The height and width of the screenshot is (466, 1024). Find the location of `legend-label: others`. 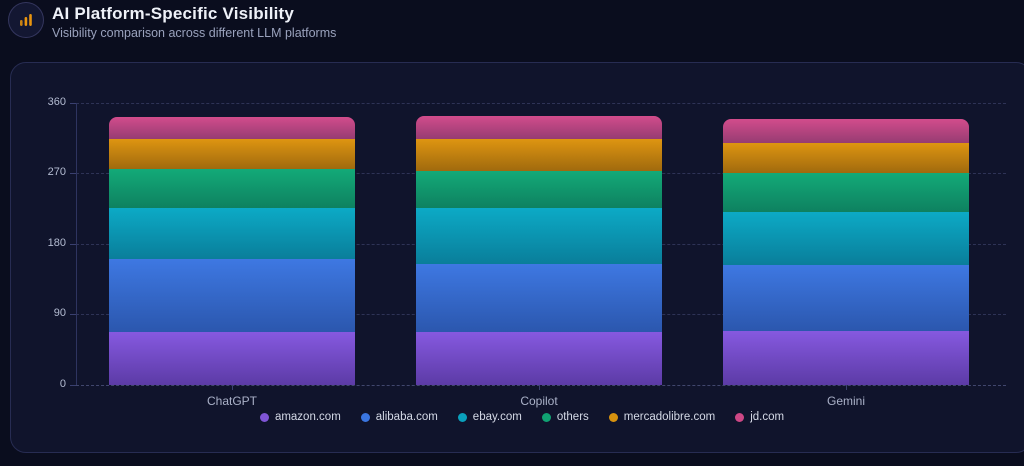

legend-label: others is located at coordinates (572, 417).